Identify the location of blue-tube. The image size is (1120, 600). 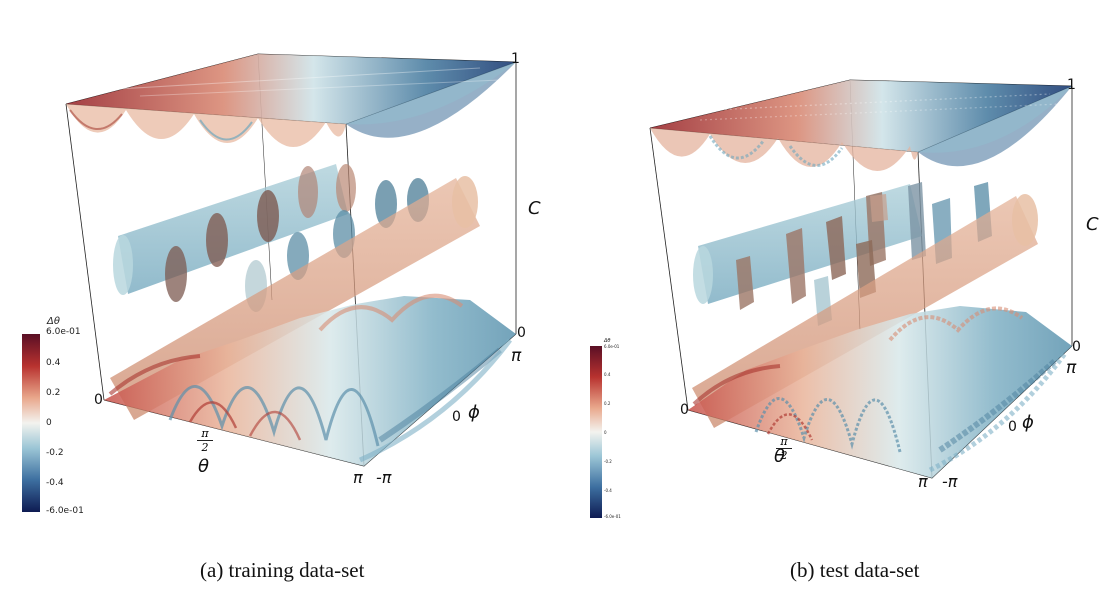
(807, 244).